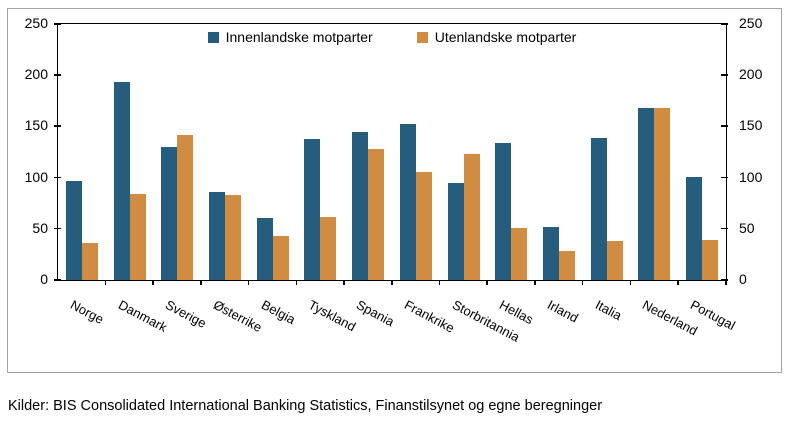  Describe the element at coordinates (87, 312) in the screenshot. I see `x-axis-label-norge: Norge` at that location.